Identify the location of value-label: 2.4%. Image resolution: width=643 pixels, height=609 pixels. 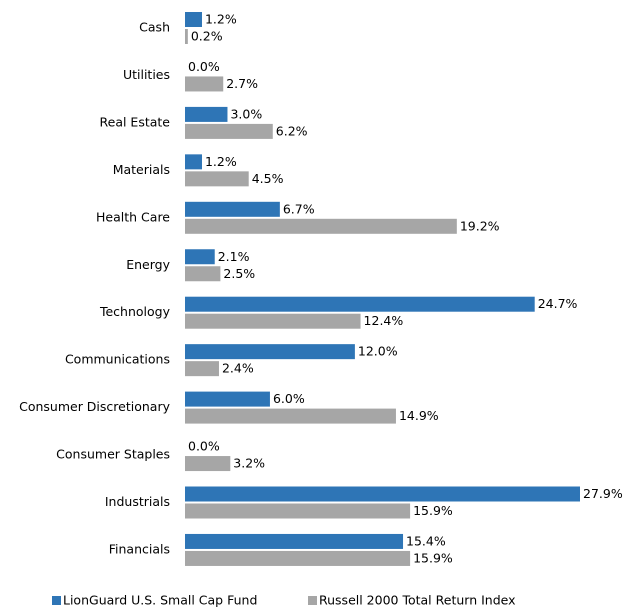
(238, 368).